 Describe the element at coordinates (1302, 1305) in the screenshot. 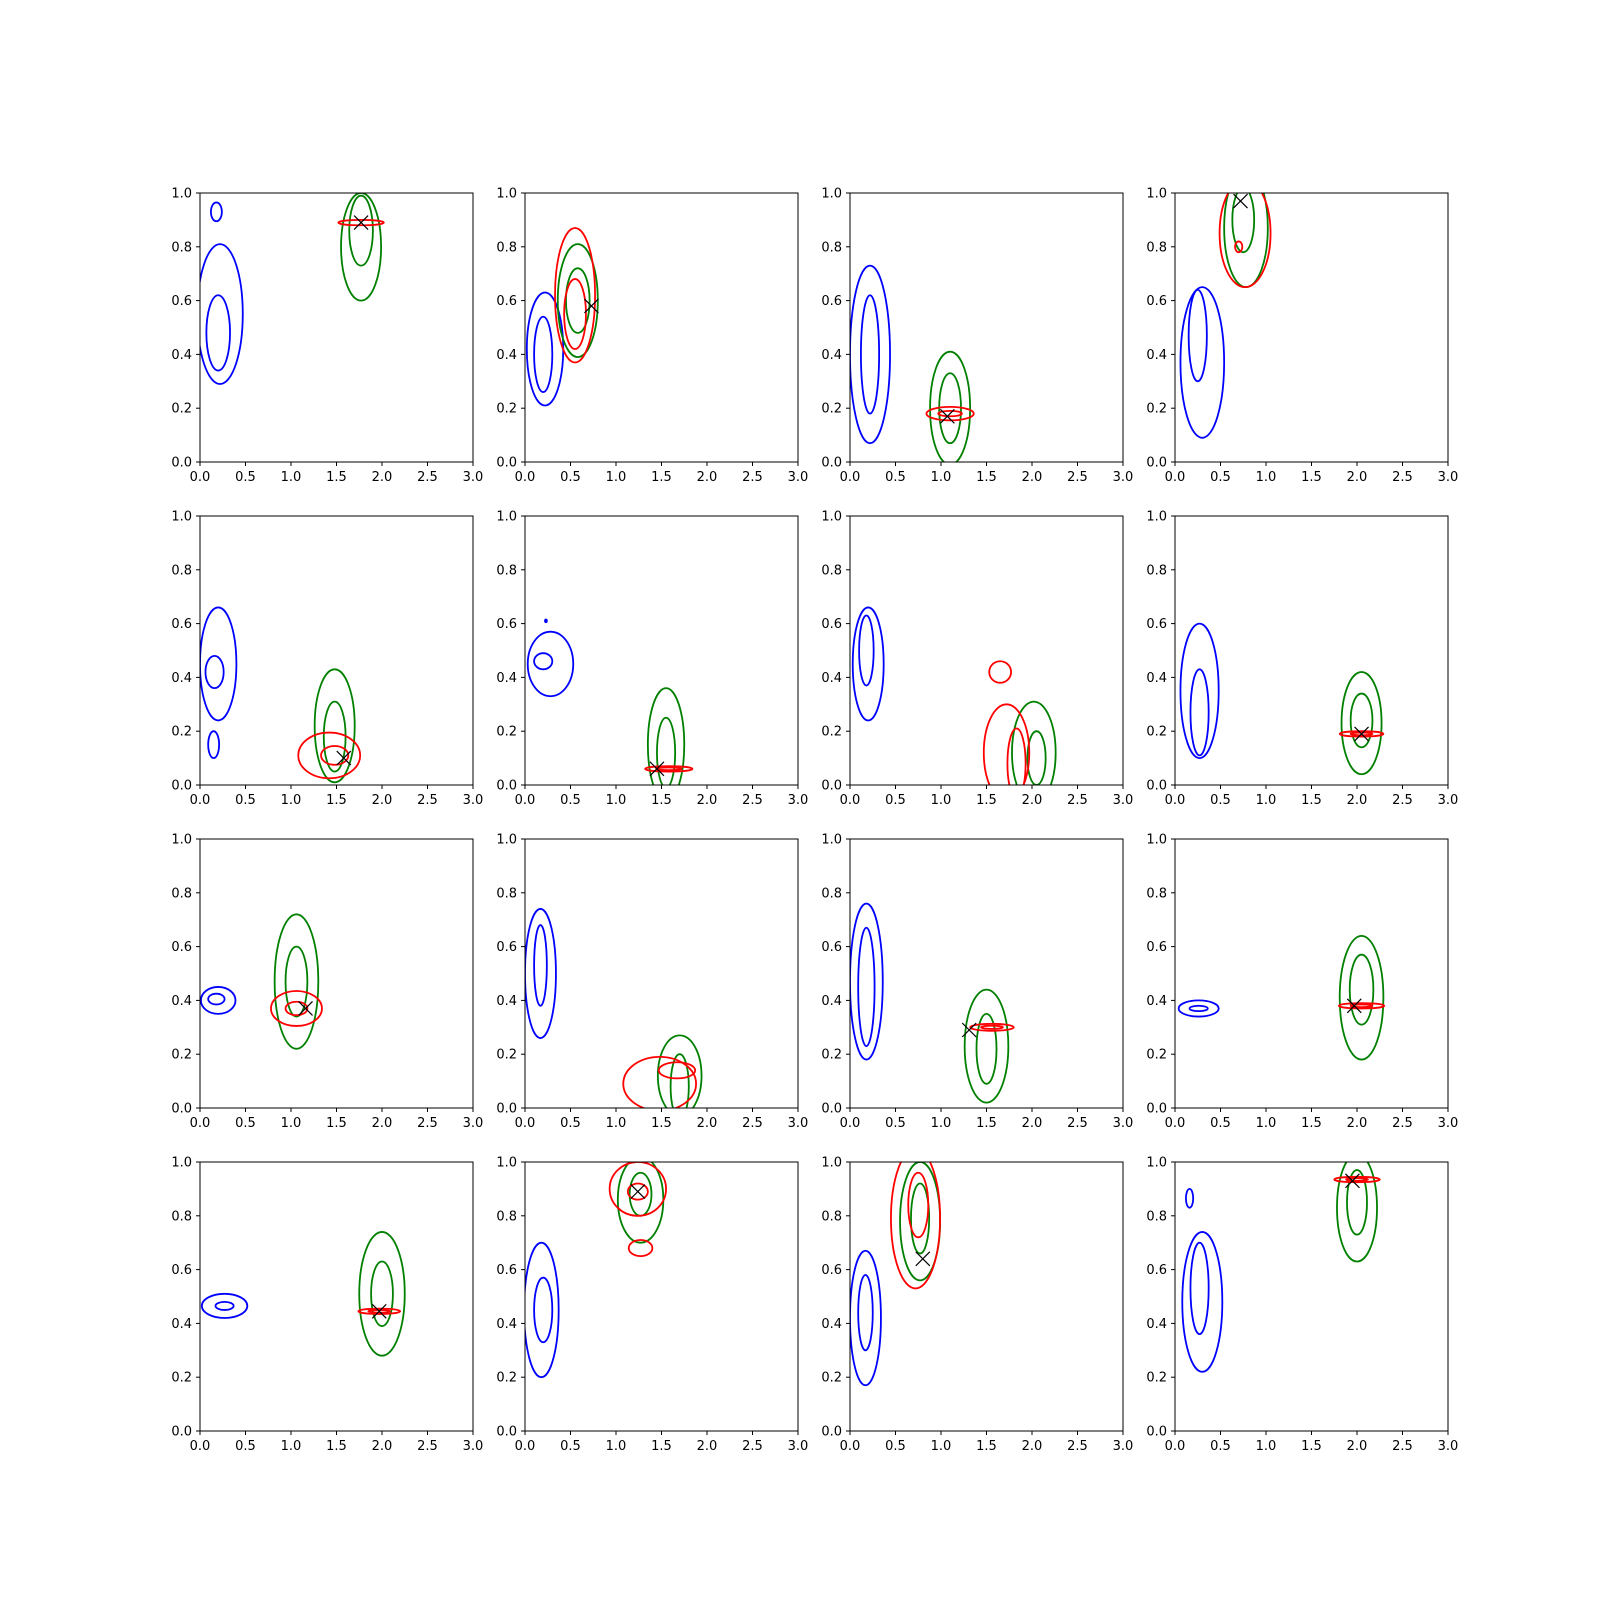

I see `subplot-16: 0.0 0.5 1.0 1.5 2.0 2.5 3.0 0.0 0.2 0.4 0.6 0.8 1.0` at that location.